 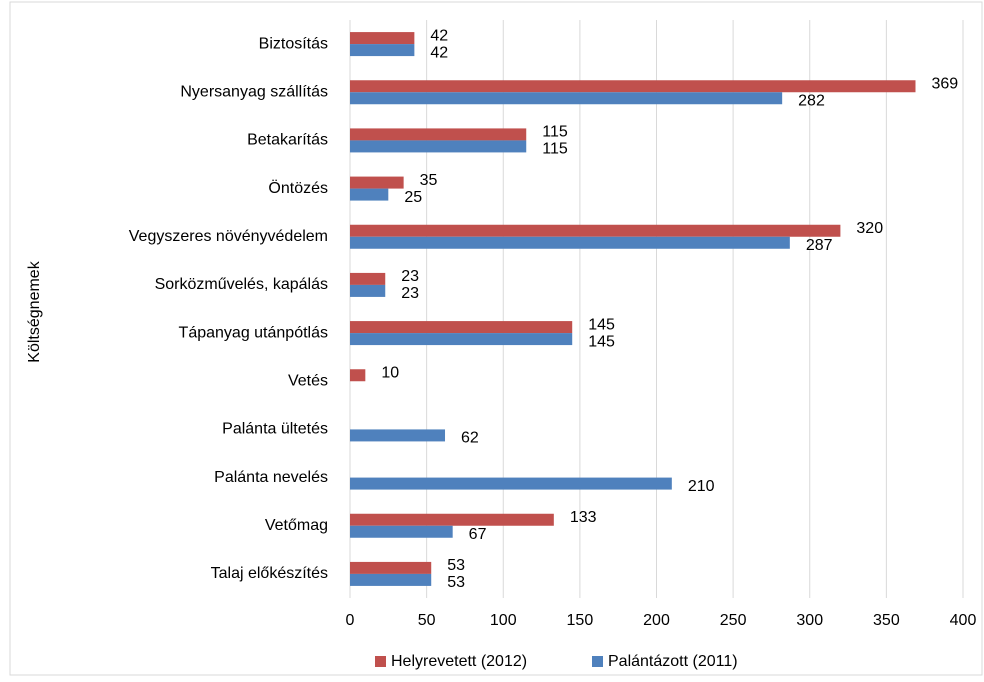 What do you see at coordinates (271, 477) in the screenshot?
I see `y-tick-label: Palánta nevelés` at bounding box center [271, 477].